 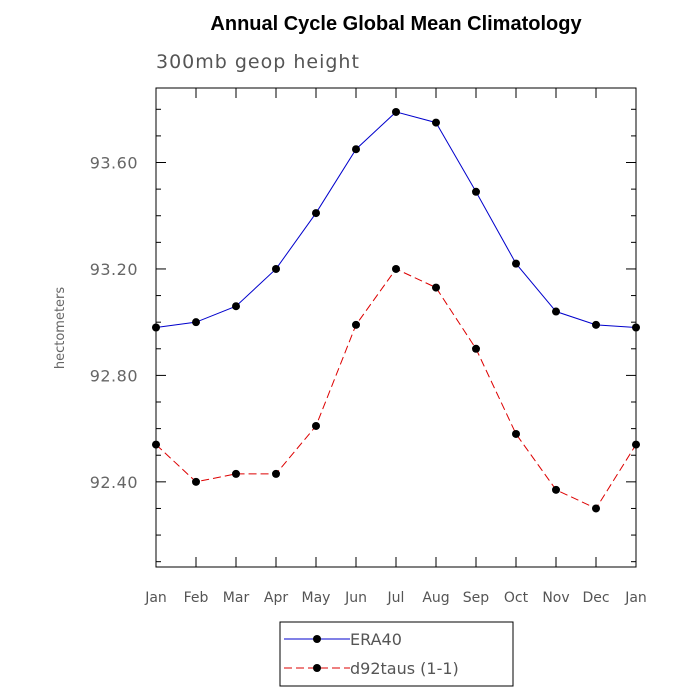 What do you see at coordinates (316, 598) in the screenshot?
I see `x-tick-label: May` at bounding box center [316, 598].